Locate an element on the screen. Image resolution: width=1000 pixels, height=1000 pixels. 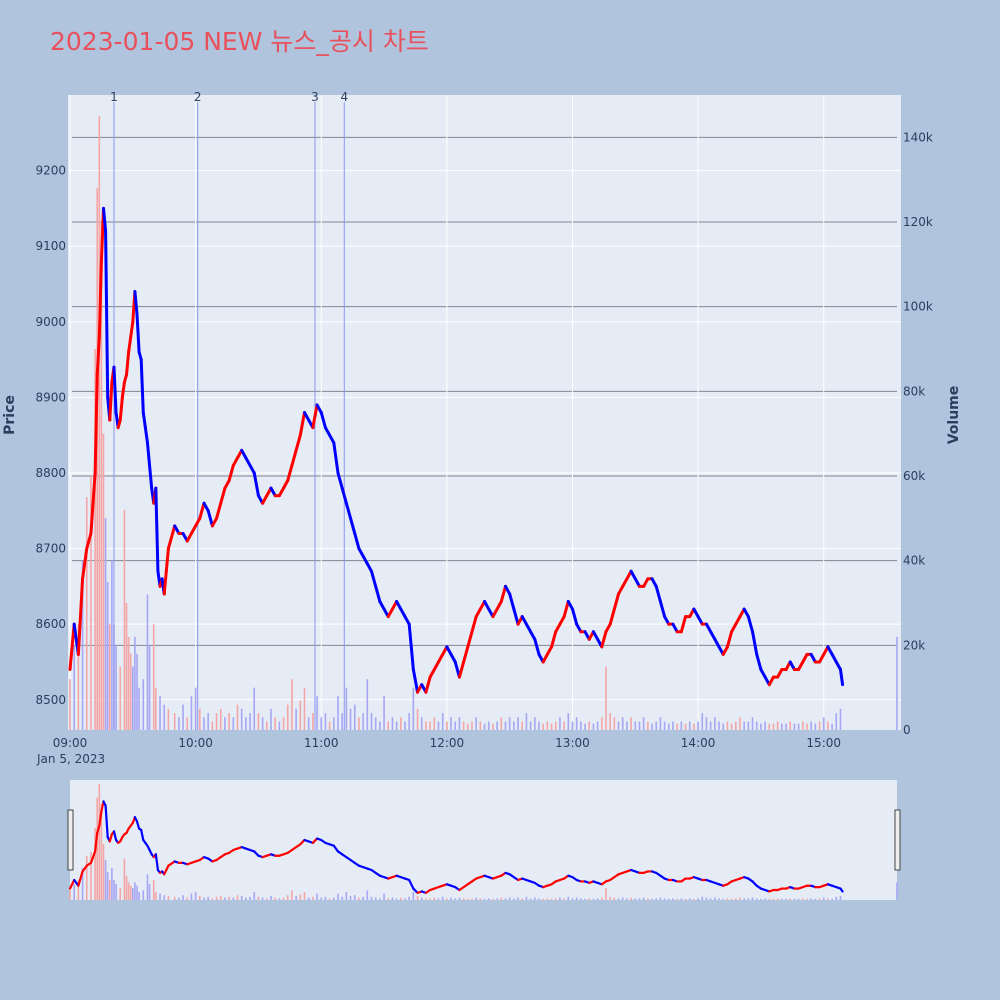
y2-tick-label: 140k is located at coordinates (918, 137).